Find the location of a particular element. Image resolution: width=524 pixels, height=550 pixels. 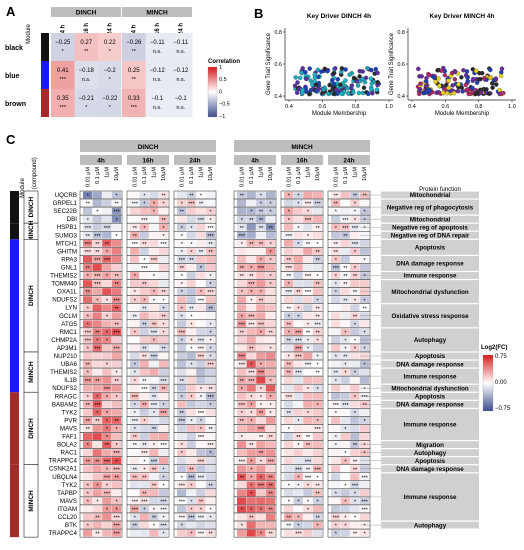

panel-a-cell is located at coordinates (63, 103).